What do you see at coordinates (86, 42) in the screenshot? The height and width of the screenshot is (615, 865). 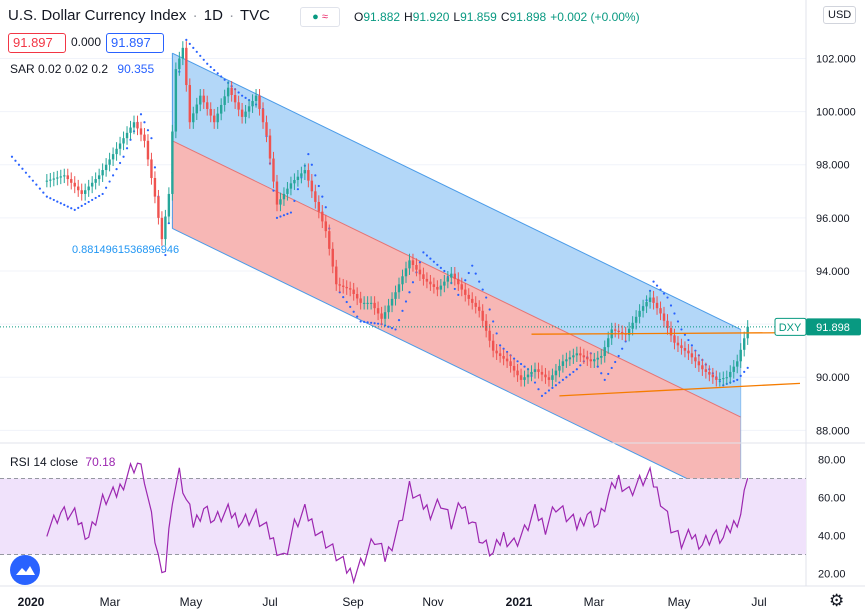 I see `spread-value: 0.000` at bounding box center [86, 42].